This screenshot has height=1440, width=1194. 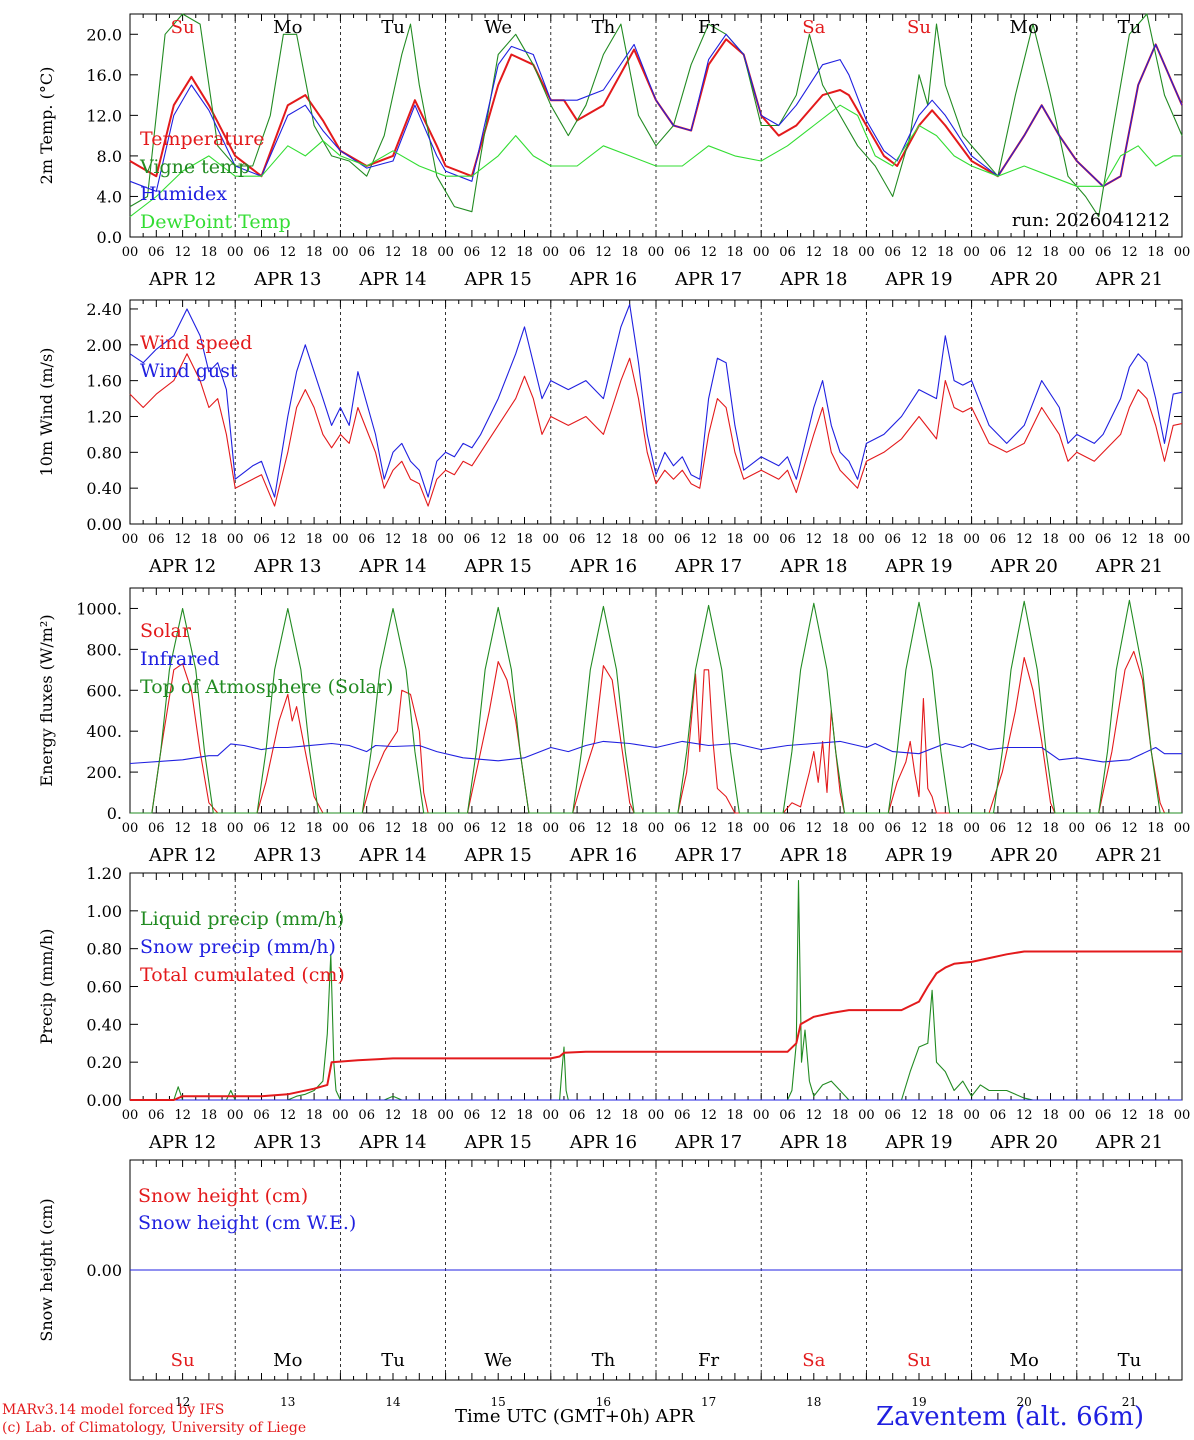 What do you see at coordinates (238, 947) in the screenshot?
I see `legend-entry: Snow precip (mm/h)` at bounding box center [238, 947].